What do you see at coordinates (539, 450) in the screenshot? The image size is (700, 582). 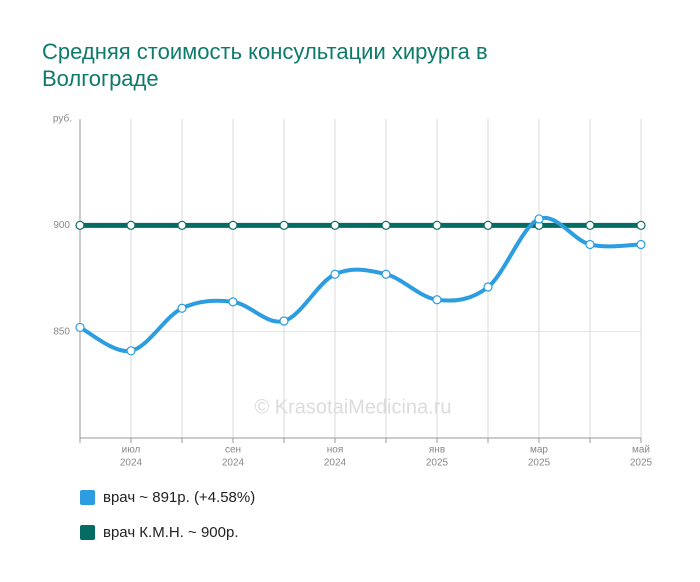 I see `x-tick-label: мар` at bounding box center [539, 450].